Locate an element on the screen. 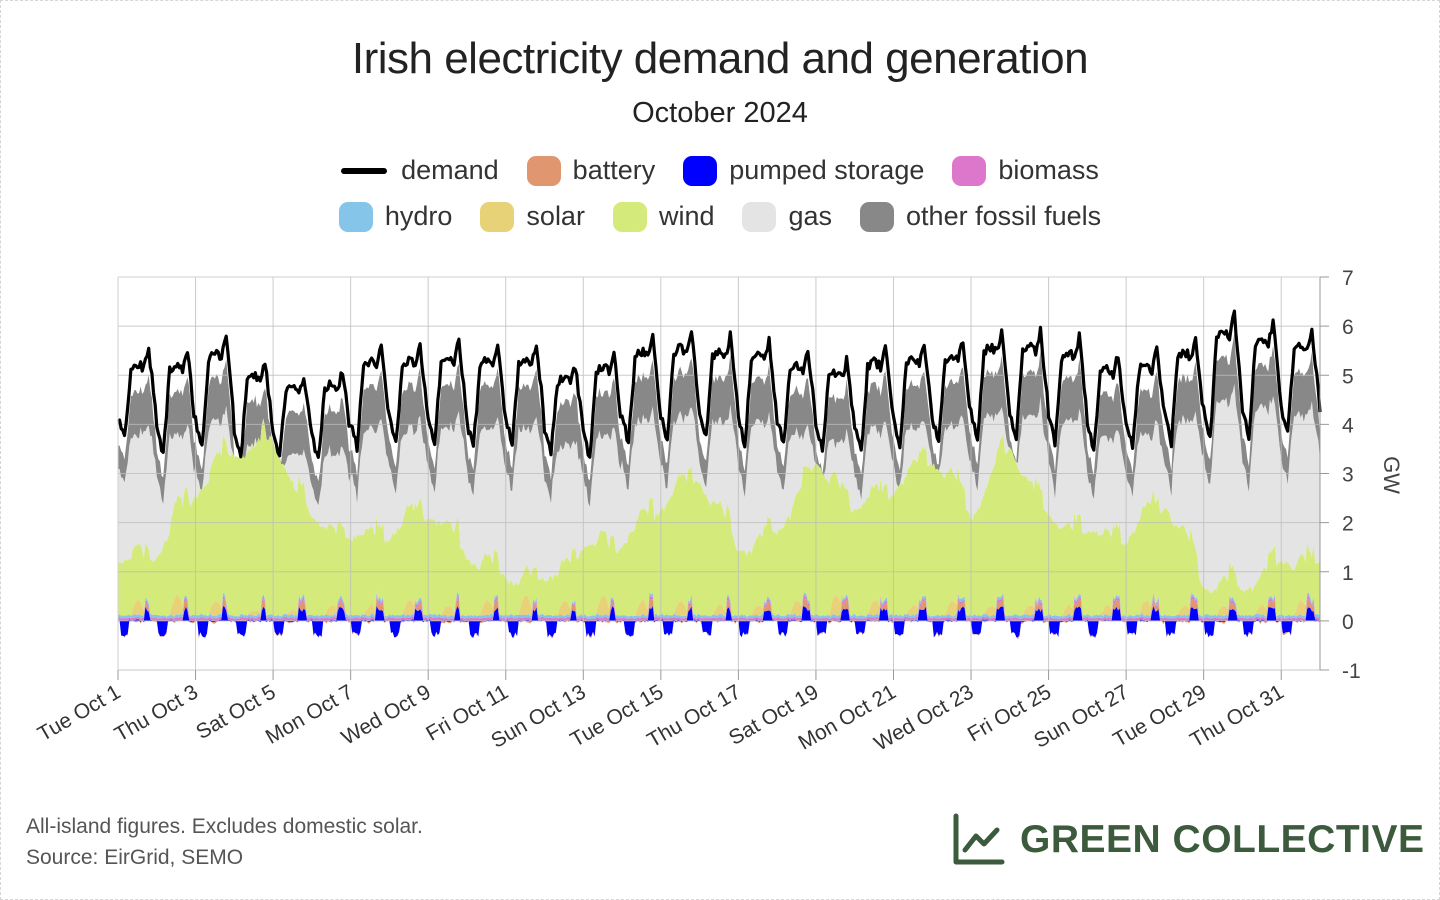 This screenshot has width=1440, height=900. legend-label: solar is located at coordinates (555, 216).